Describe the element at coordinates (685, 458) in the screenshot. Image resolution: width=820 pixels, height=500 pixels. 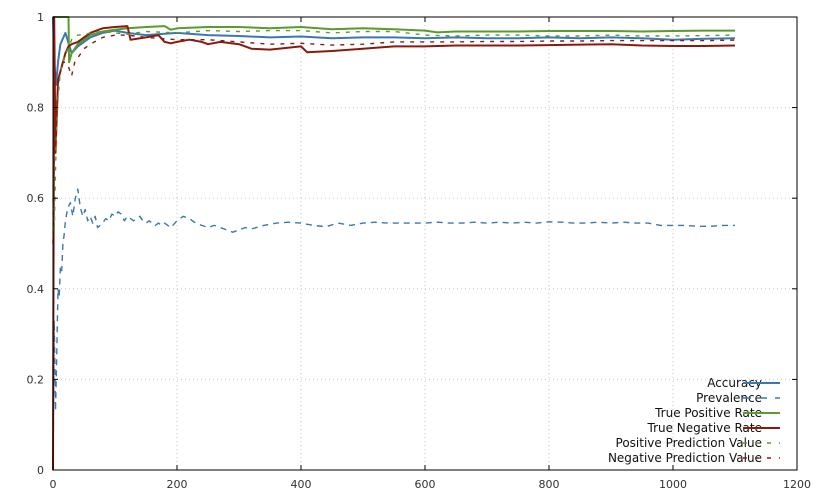
I see `legend-label-negative-prediction-value: Negative Prediction Value` at that location.